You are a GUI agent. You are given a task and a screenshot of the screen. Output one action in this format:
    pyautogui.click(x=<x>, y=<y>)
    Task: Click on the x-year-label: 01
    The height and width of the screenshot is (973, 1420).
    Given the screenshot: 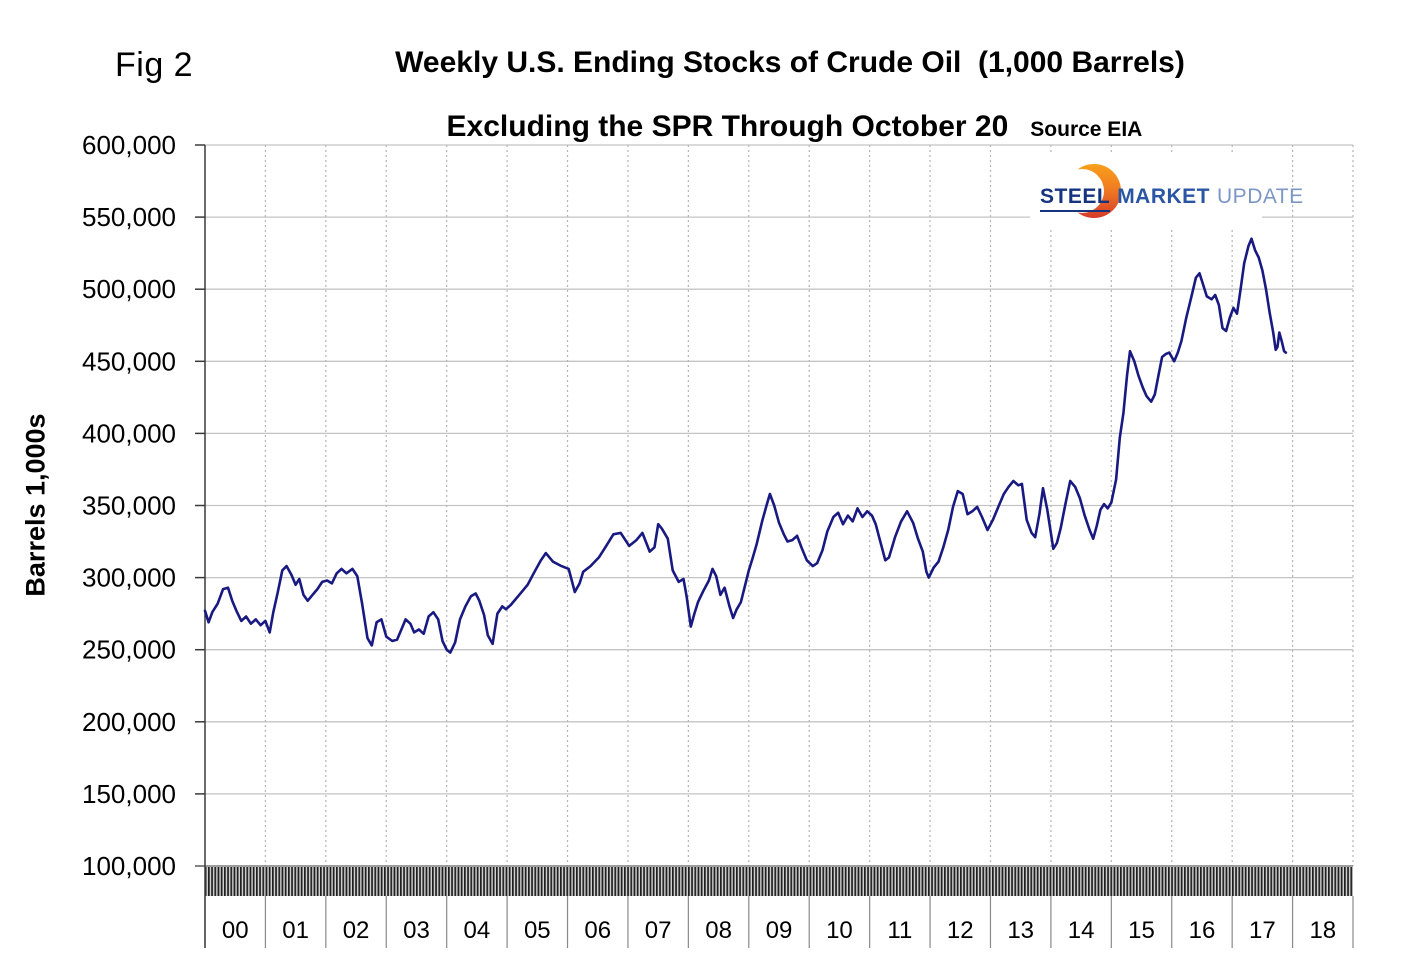 What is the action you would take?
    pyautogui.click(x=295, y=930)
    